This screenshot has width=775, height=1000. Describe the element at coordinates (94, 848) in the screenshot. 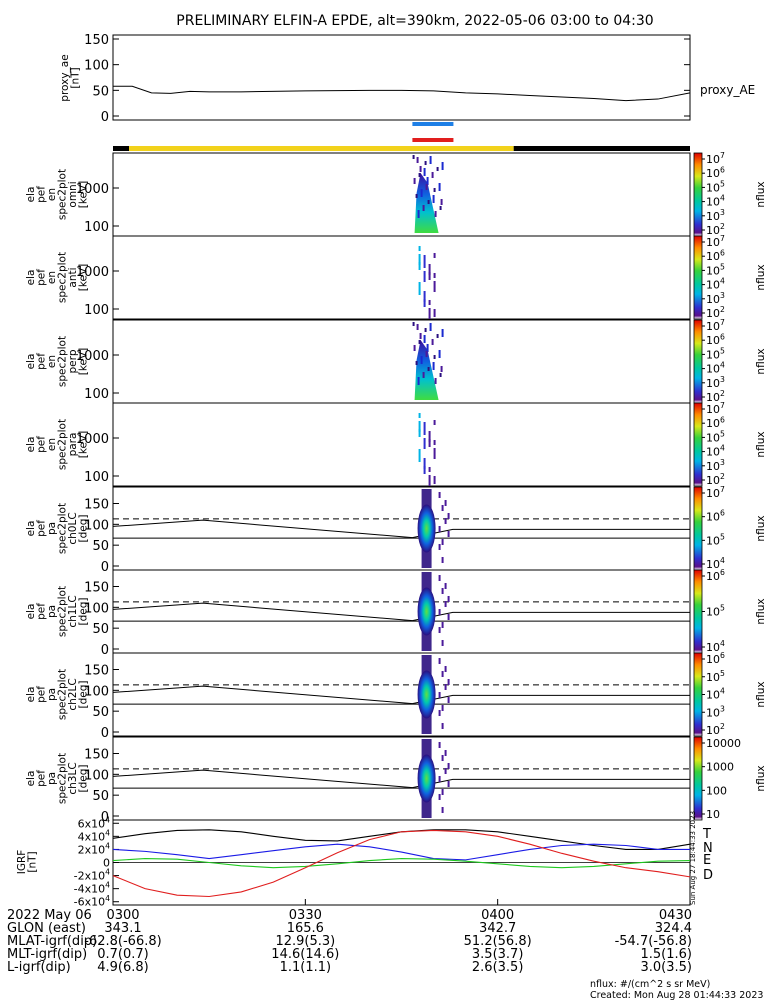

I see `igrf-tick-label: 2x10⁴` at that location.